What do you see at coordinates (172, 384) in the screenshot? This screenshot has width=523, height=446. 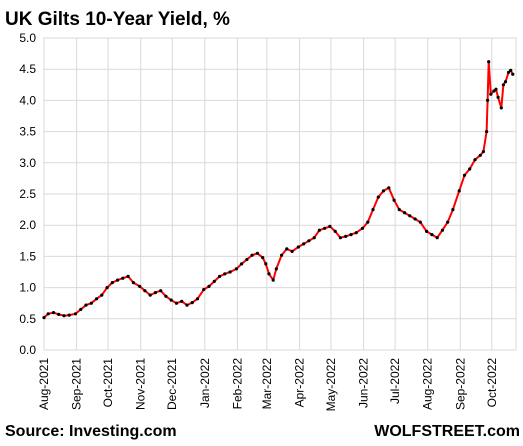 I see `x-tick-label: Dec-2021` at bounding box center [172, 384].